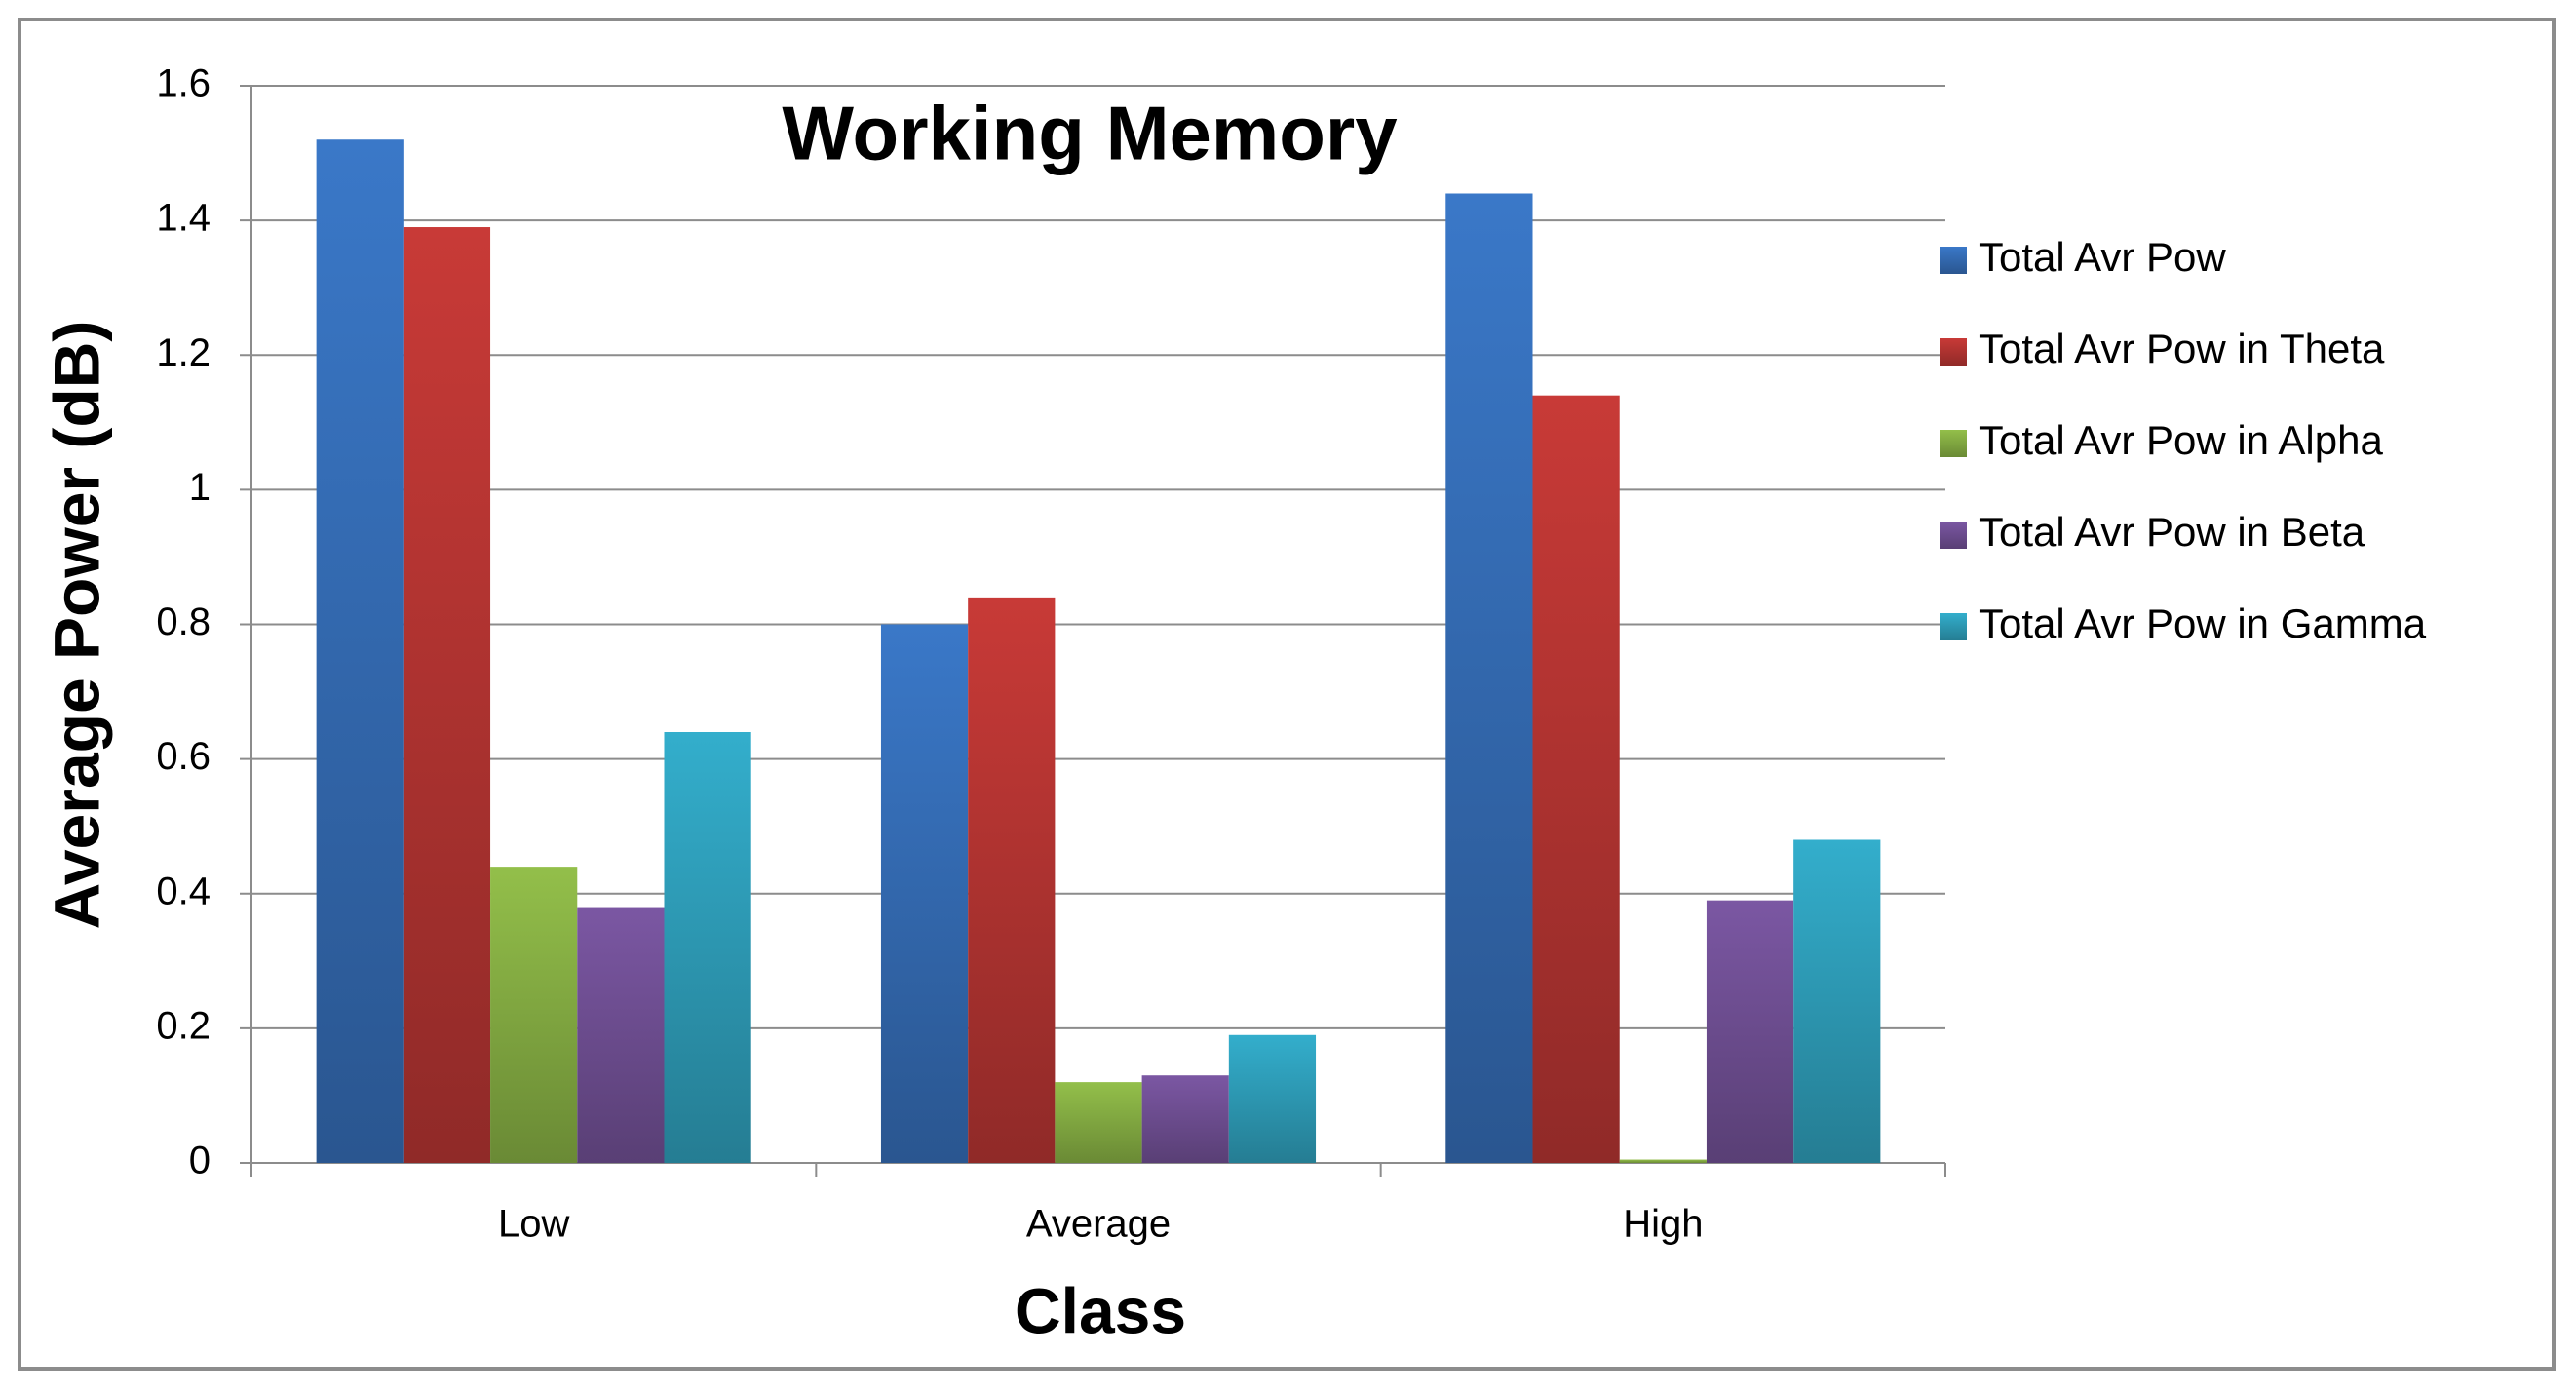 The image size is (2576, 1393). I want to click on chart-title: Working Memory, so click(1089, 133).